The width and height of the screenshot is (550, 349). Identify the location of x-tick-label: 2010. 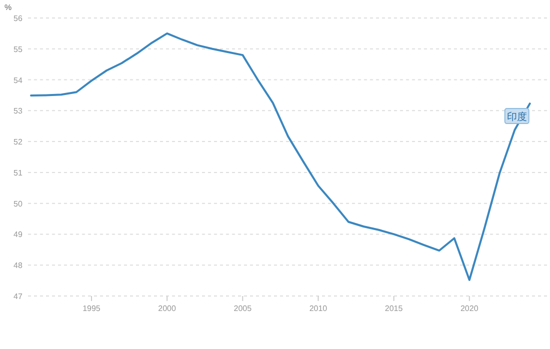
(318, 308).